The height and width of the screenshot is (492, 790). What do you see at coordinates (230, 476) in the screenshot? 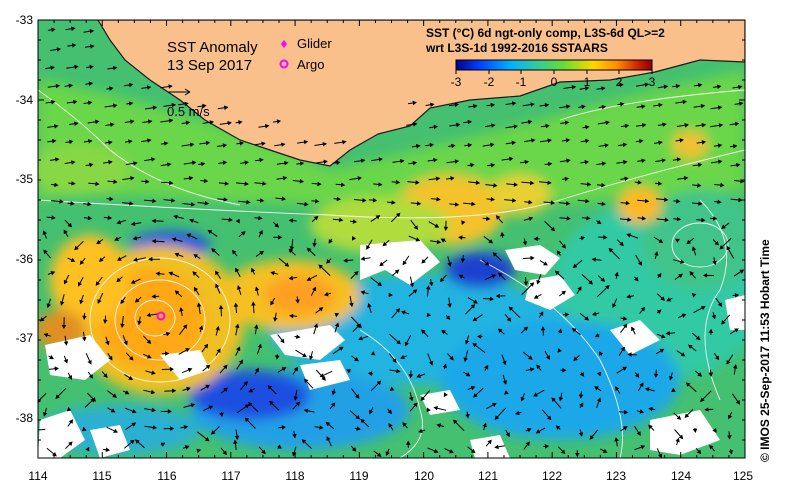
I see `x-tick-label: 117` at bounding box center [230, 476].